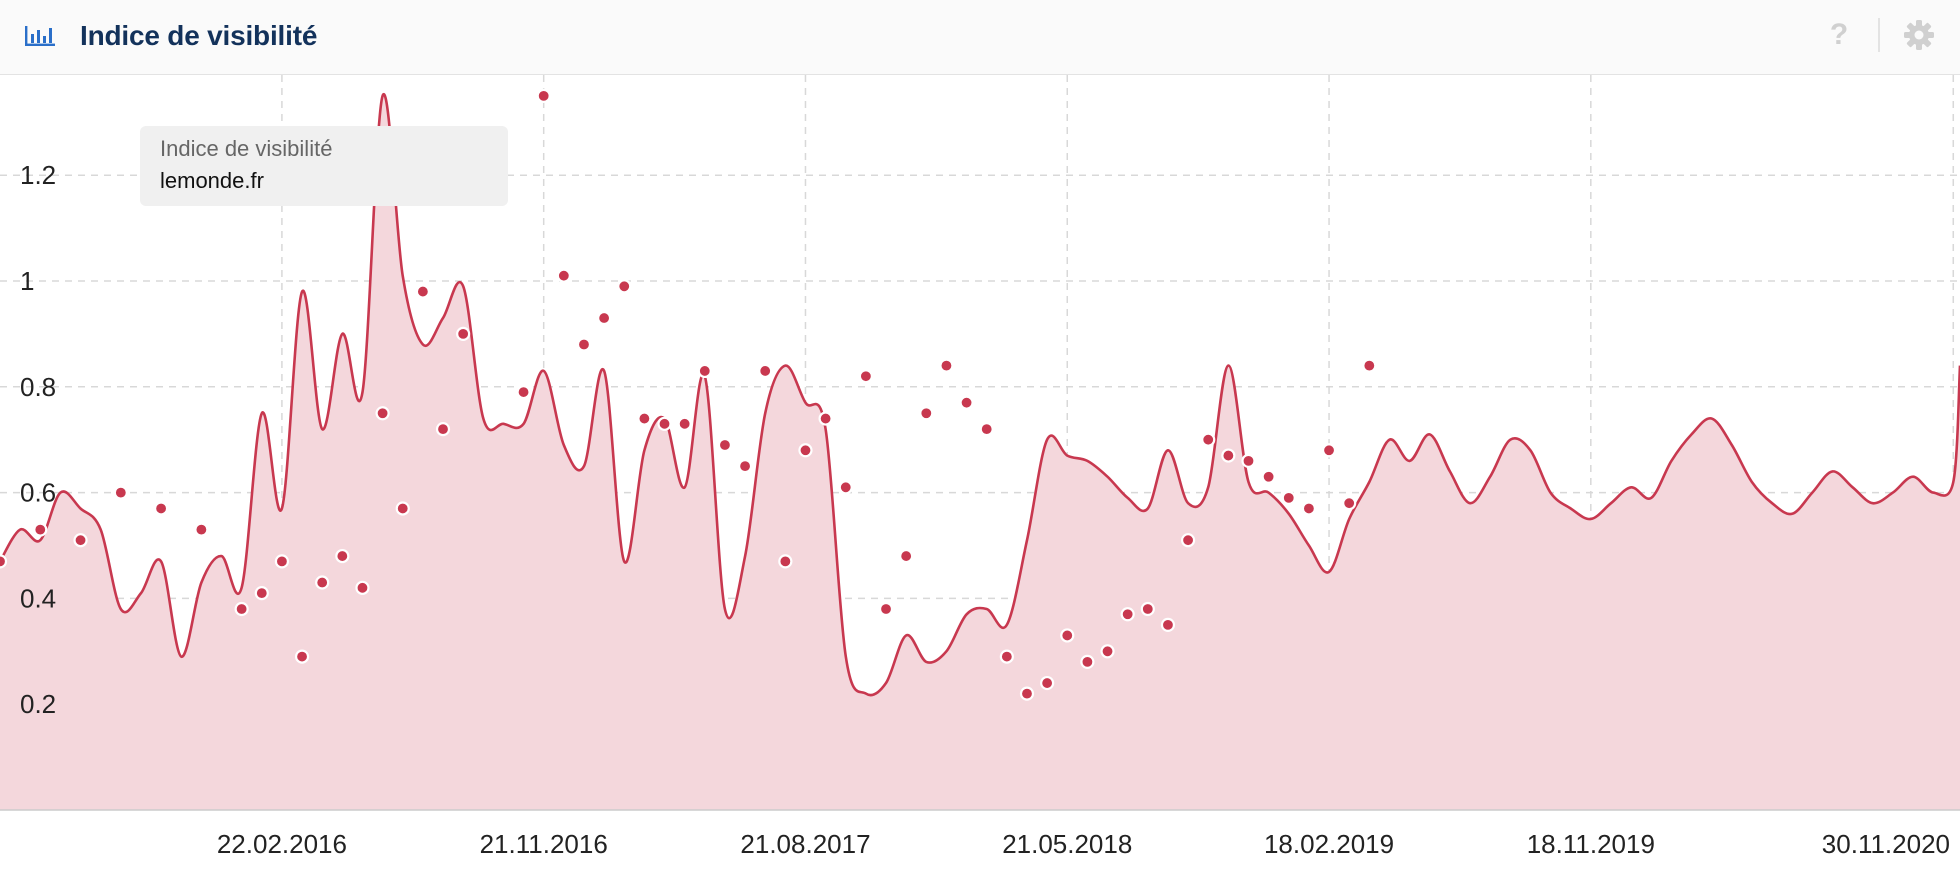 Image resolution: width=1960 pixels, height=876 pixels. I want to click on legend-series-label: lemonde.fr, so click(212, 180).